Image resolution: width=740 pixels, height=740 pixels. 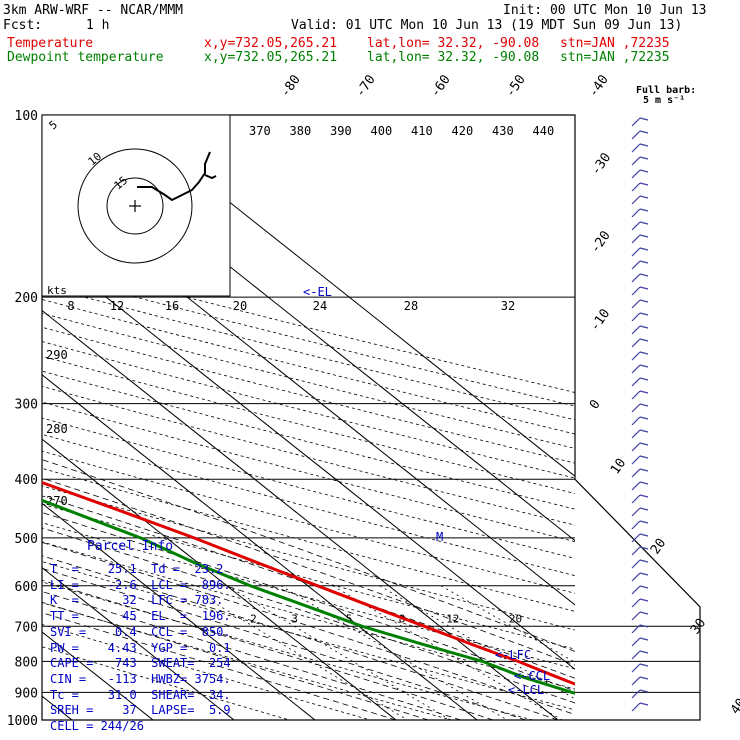 What do you see at coordinates (317, 292) in the screenshot?
I see `parcel-level-label: <-EL` at bounding box center [317, 292].